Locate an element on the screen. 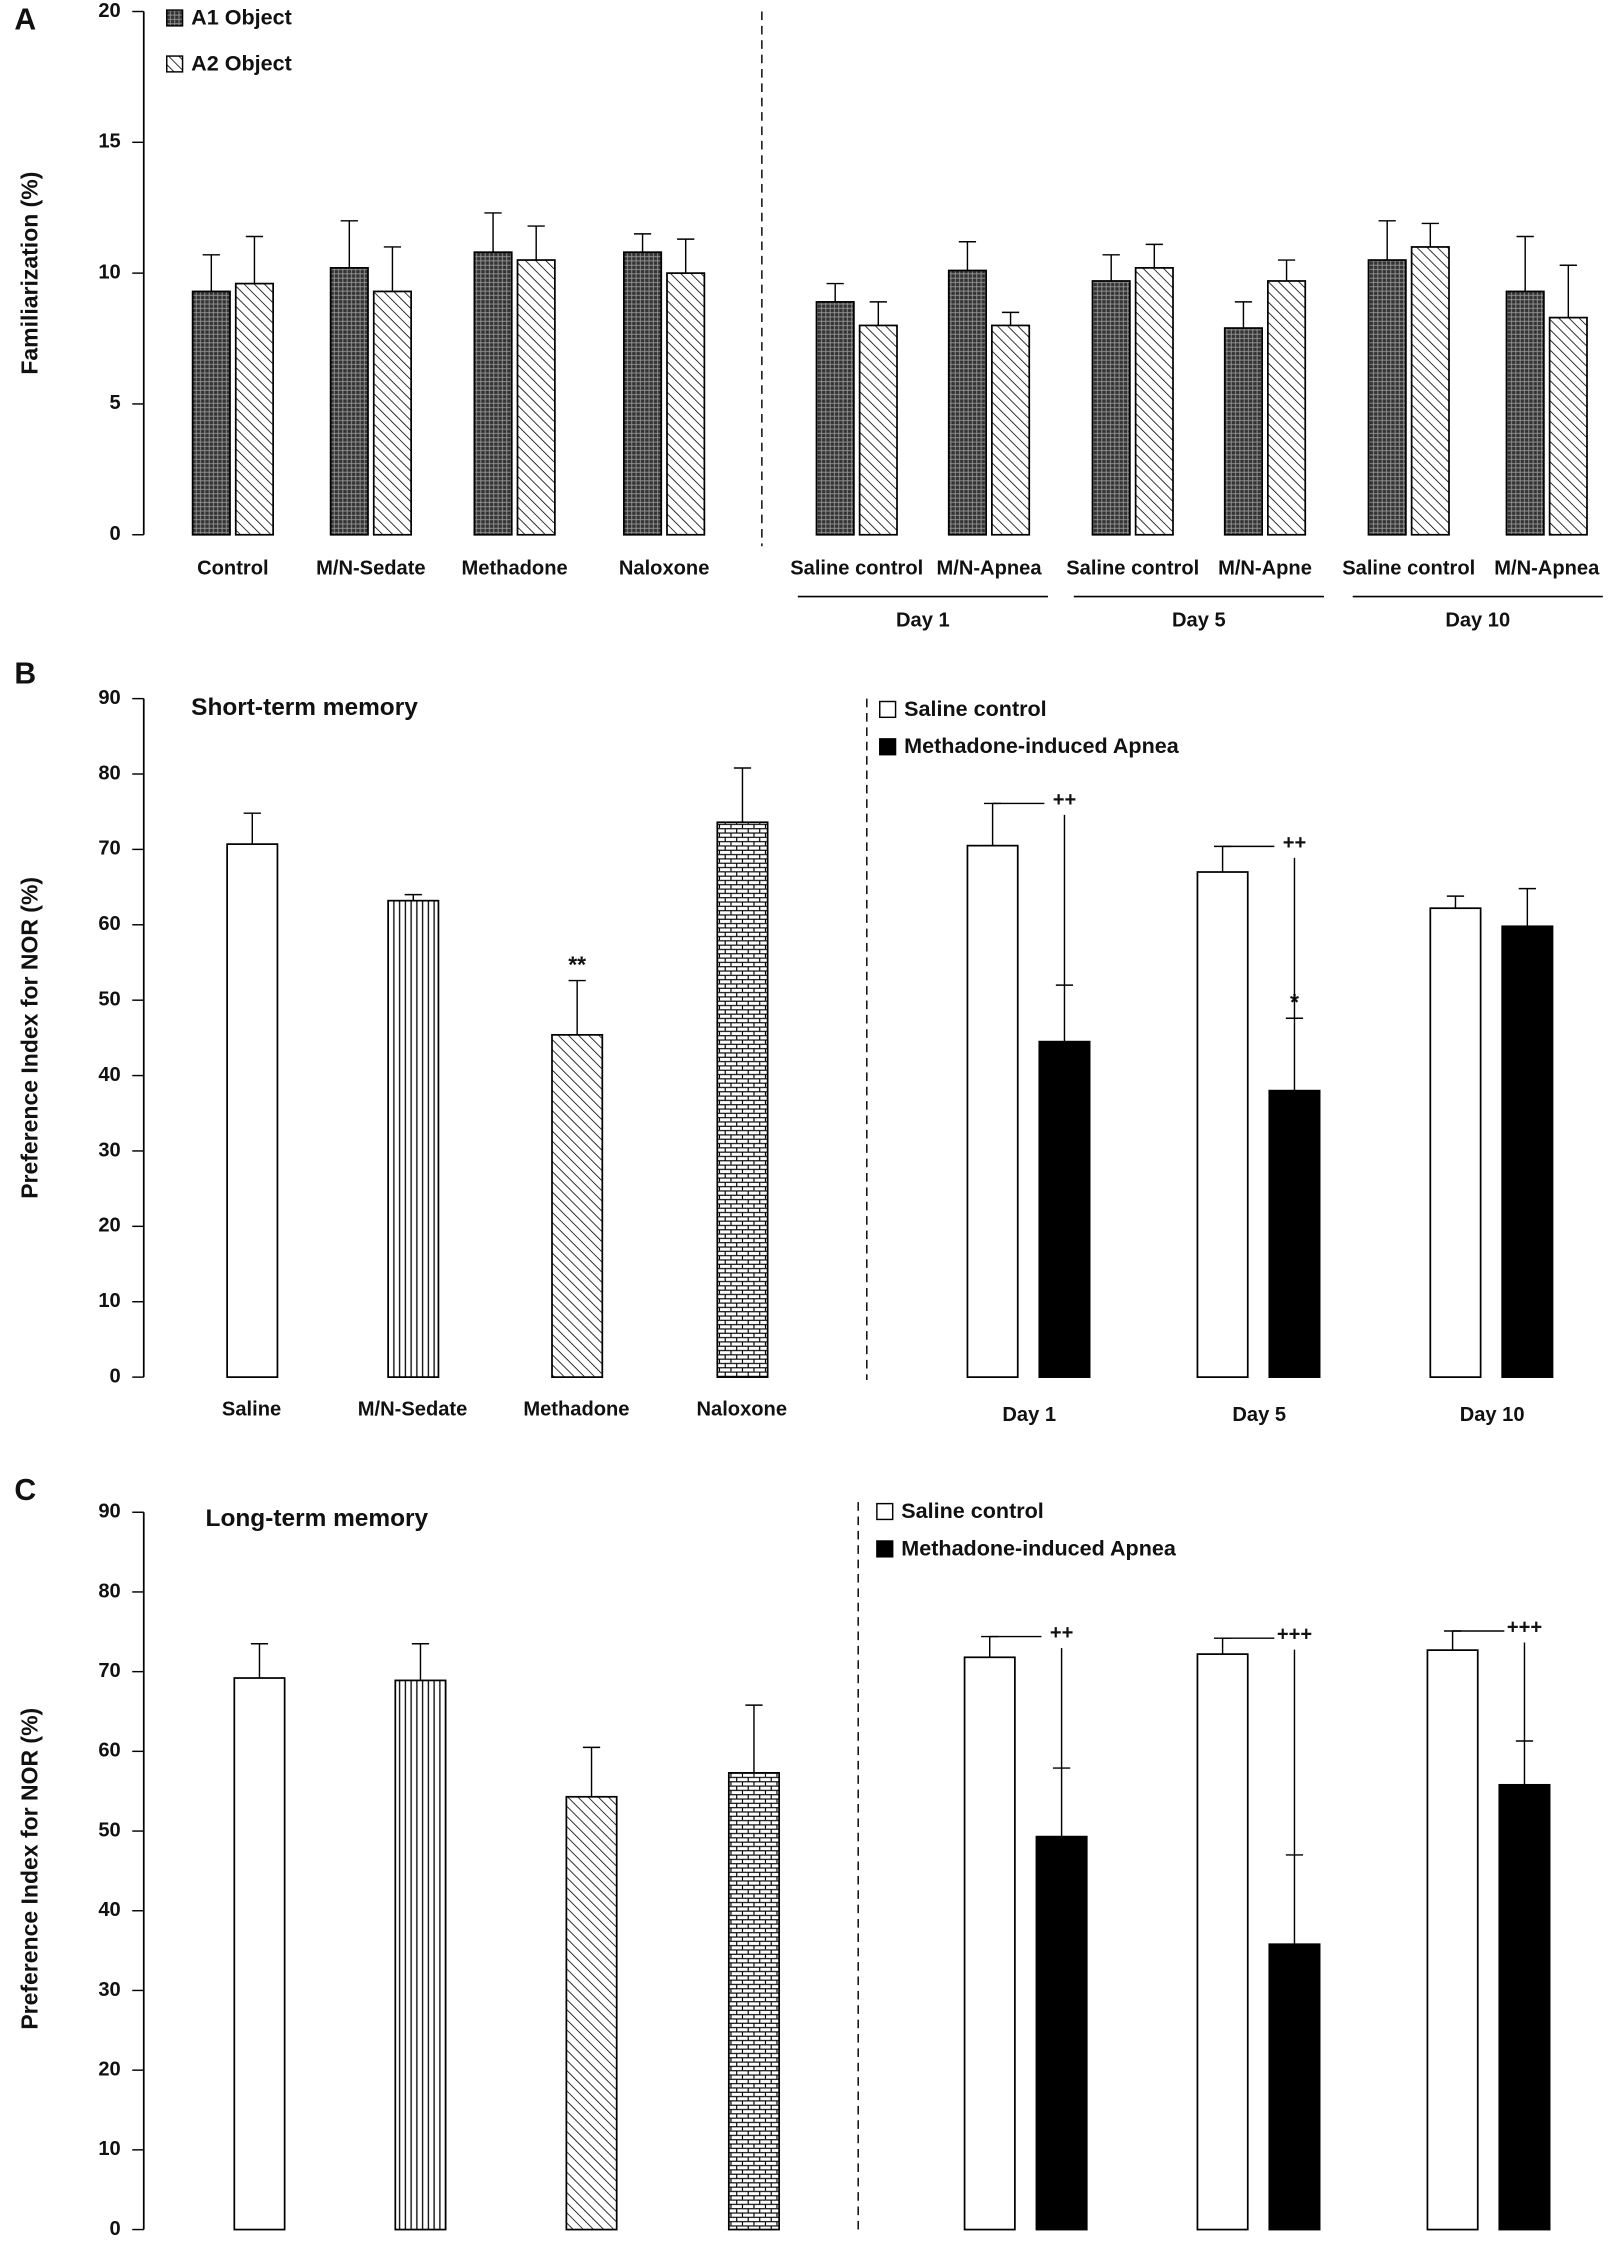 Image resolution: width=1610 pixels, height=2255 pixels. legend-label: Methadone-induced Apnea is located at coordinates (1039, 1547).